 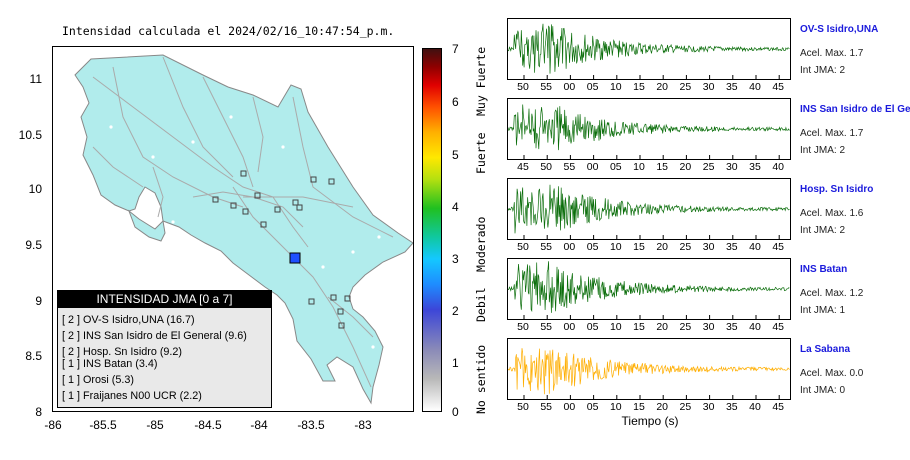 I want to click on legend-row: [ 2 ] OV-S Isidro,UNA (16.7), so click(x=128, y=320).